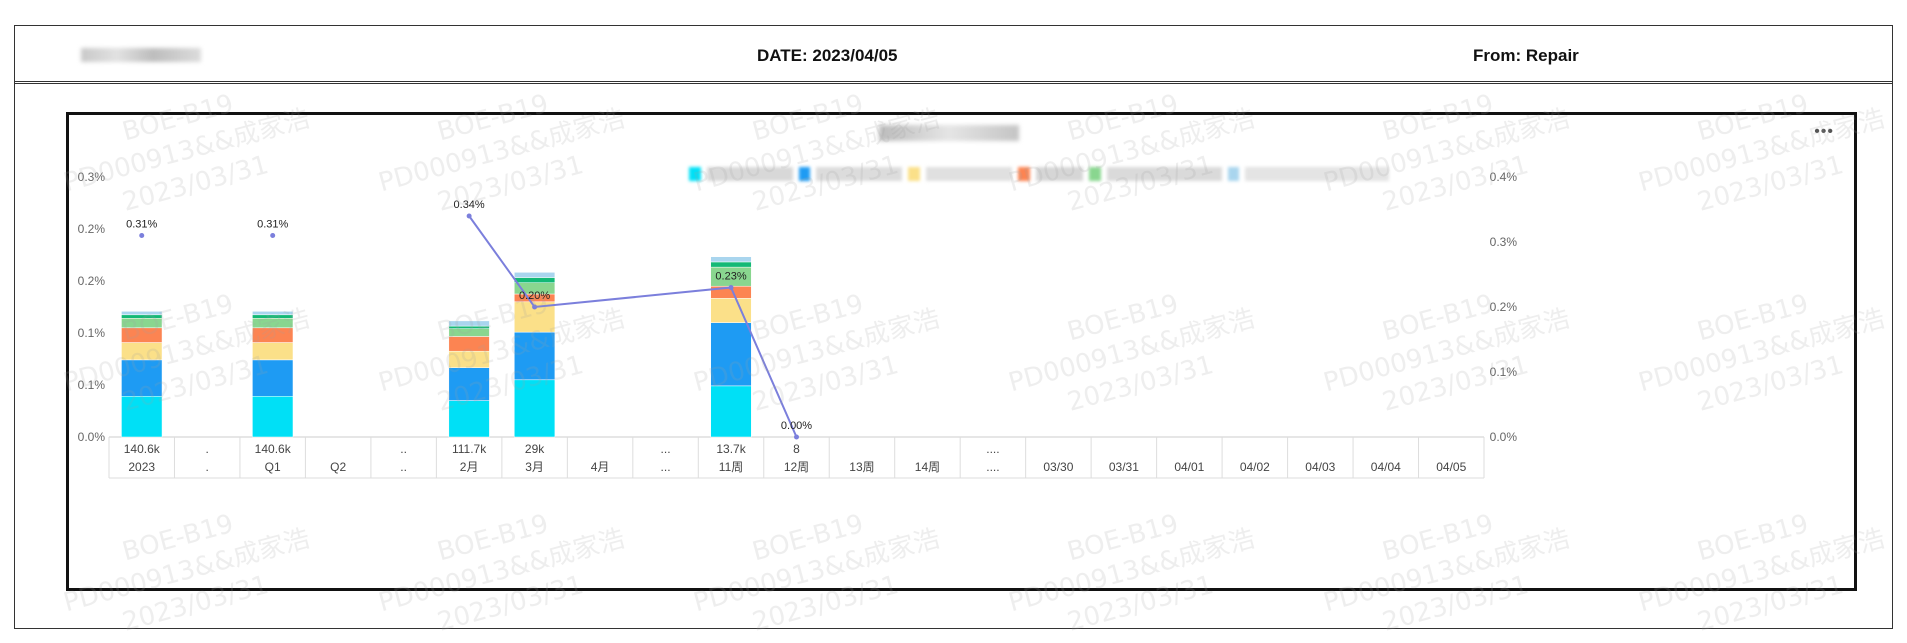  I want to click on report-header: DATE: 2023/04/05 From: Repair, so click(953, 55).